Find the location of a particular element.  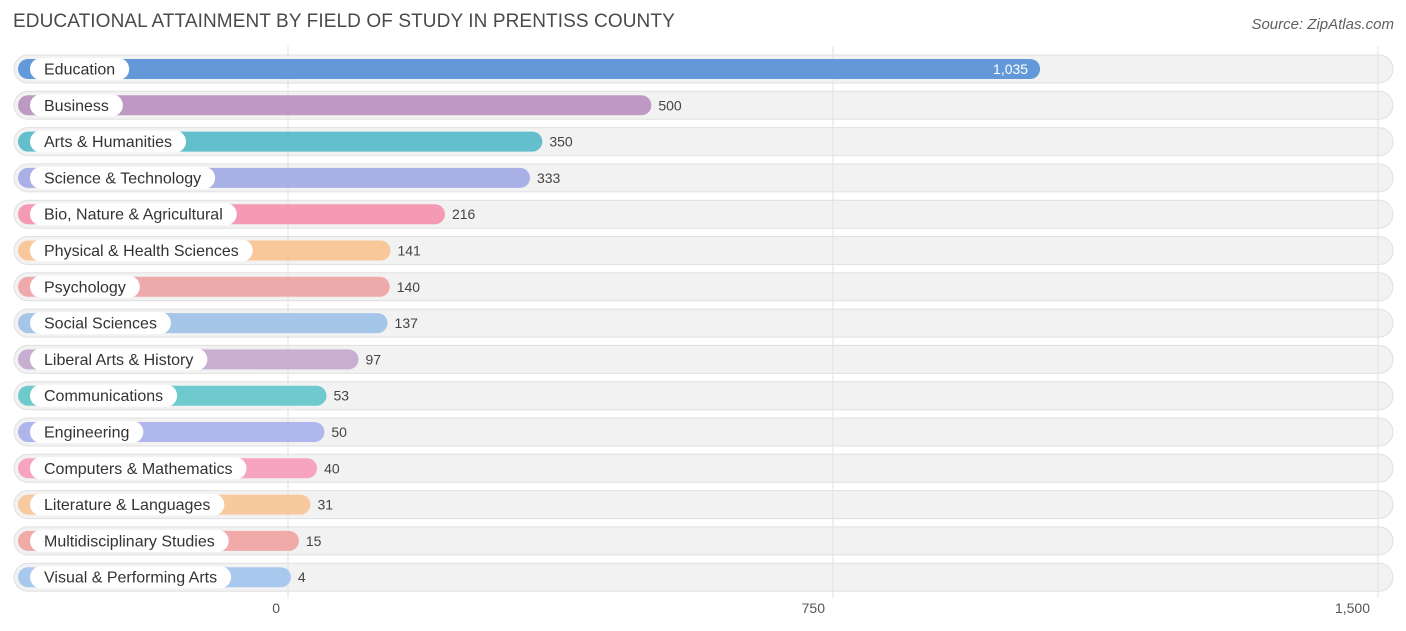

category-label: Education is located at coordinates (79, 70).